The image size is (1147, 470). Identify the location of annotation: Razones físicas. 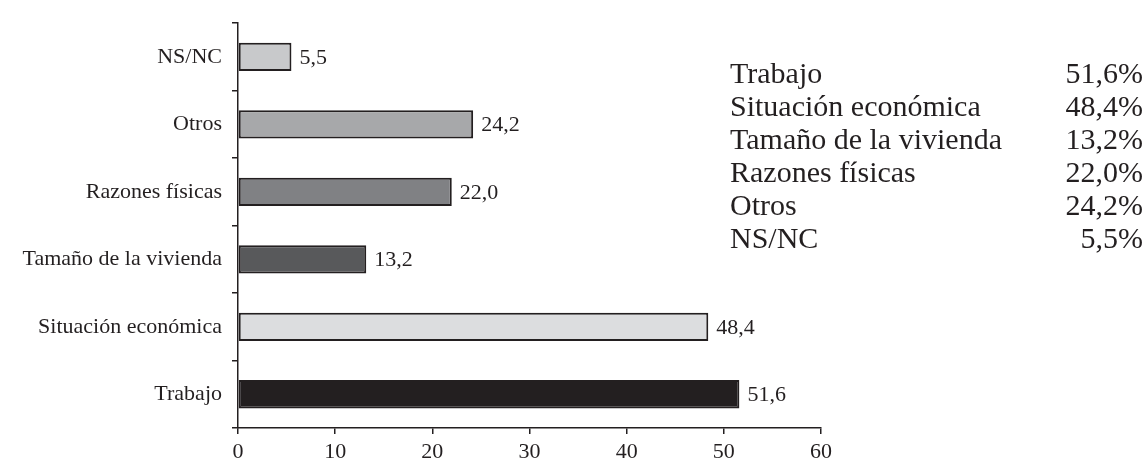
(823, 171).